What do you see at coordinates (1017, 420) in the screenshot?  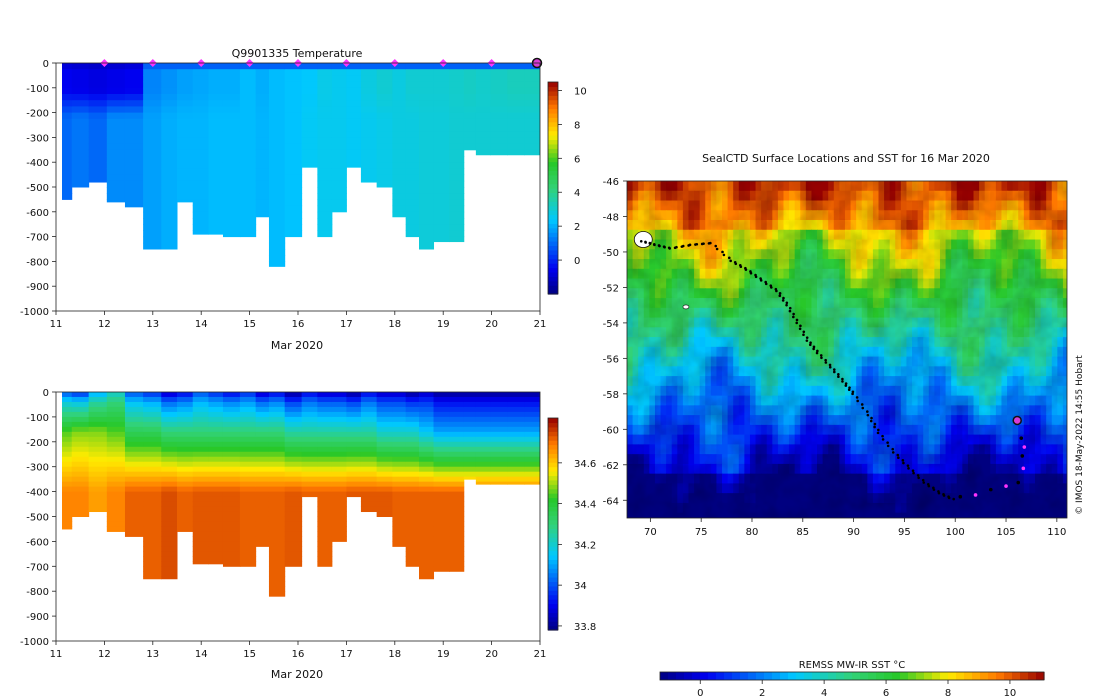 I see `current-position` at bounding box center [1017, 420].